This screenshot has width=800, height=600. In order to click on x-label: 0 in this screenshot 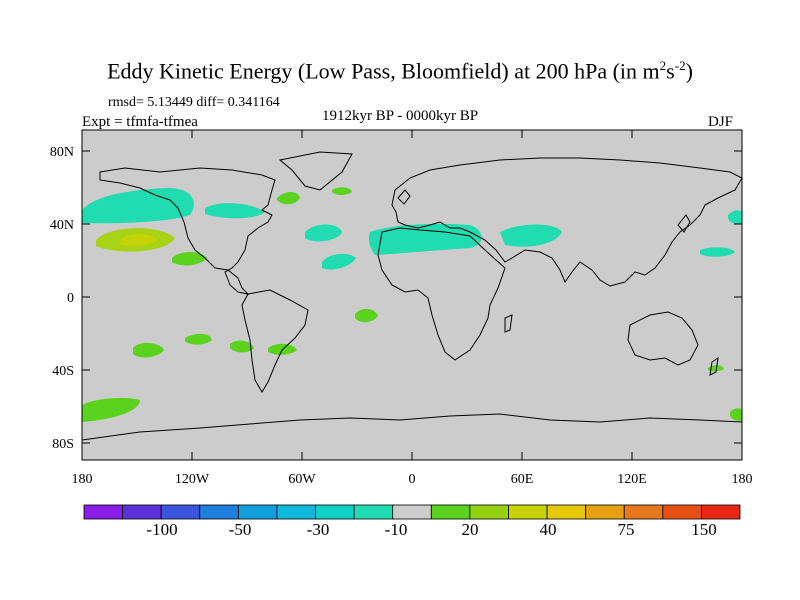, I will do `click(412, 479)`.